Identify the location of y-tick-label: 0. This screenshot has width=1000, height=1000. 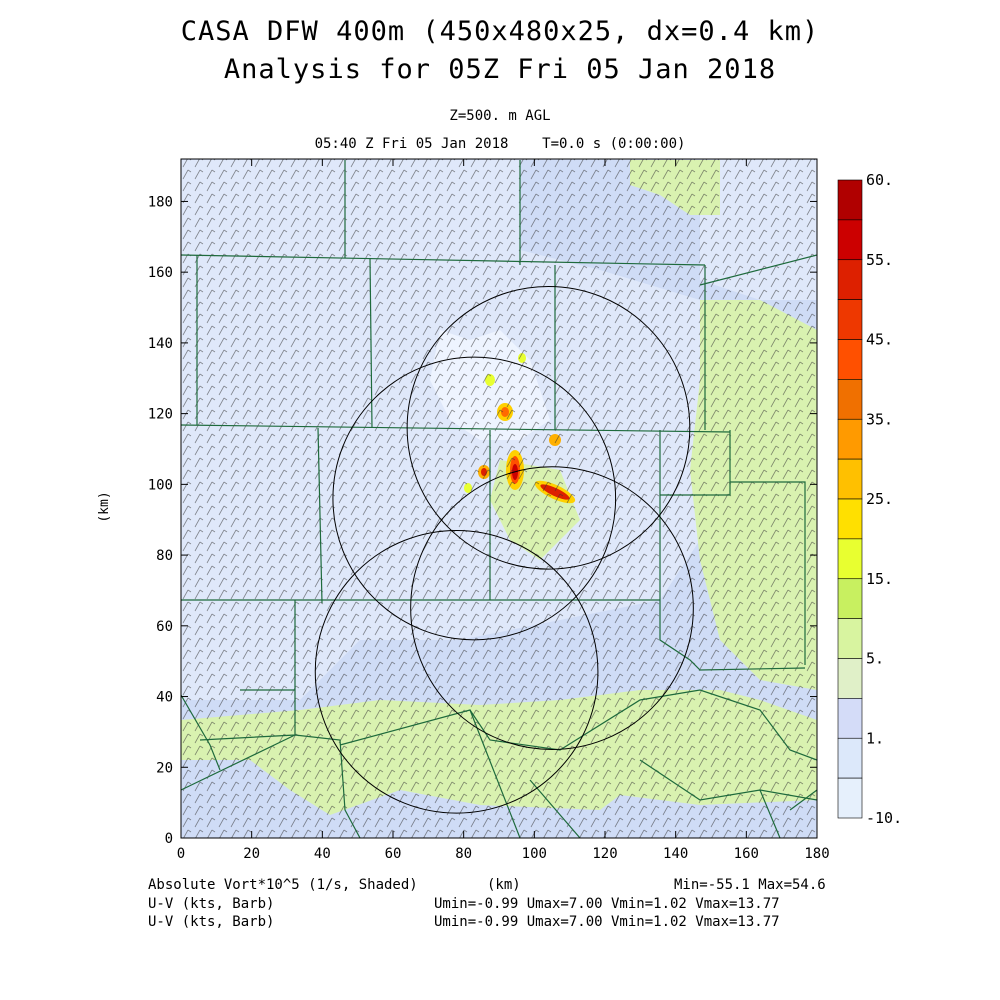
(169, 839).